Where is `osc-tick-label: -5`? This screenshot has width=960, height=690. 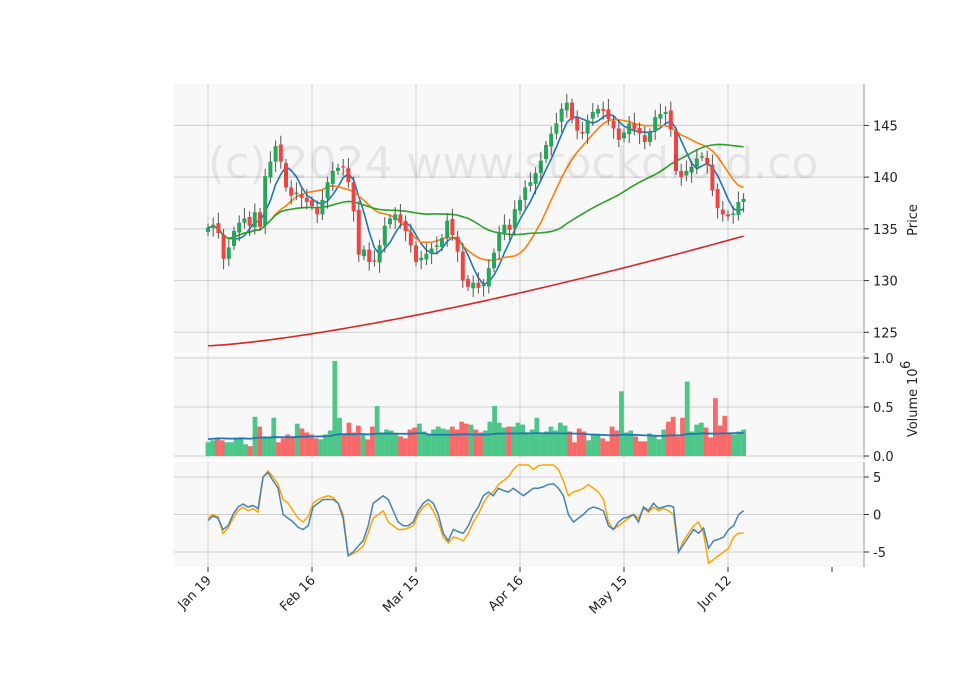
osc-tick-label: -5 is located at coordinates (879, 553).